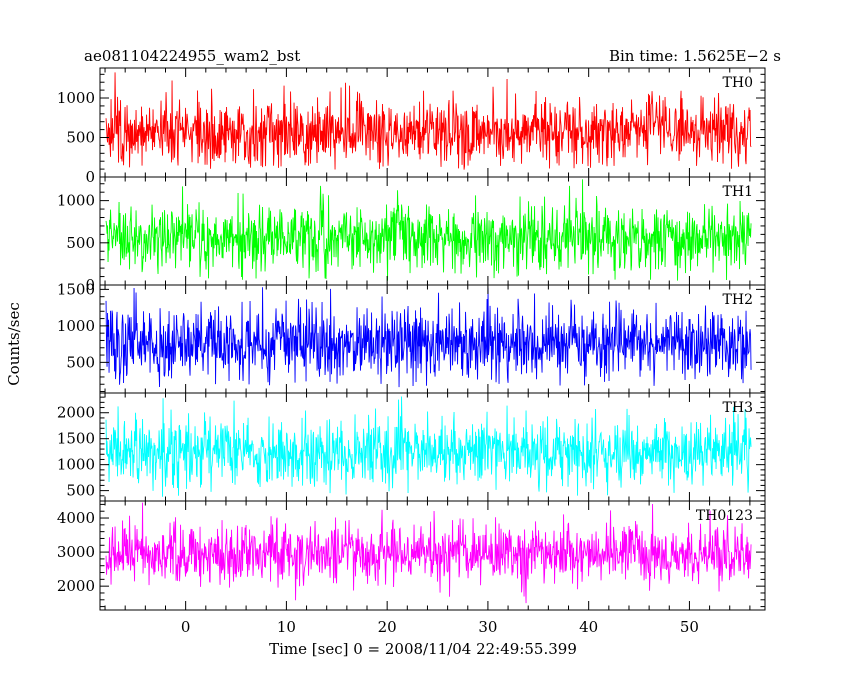  What do you see at coordinates (428, 553) in the screenshot?
I see `series-line-th0123` at bounding box center [428, 553].